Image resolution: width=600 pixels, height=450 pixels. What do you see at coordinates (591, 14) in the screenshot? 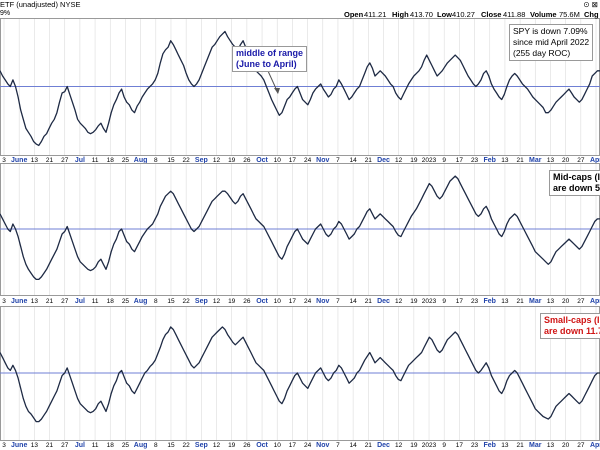
I see `chg-label: Chg` at bounding box center [591, 14].